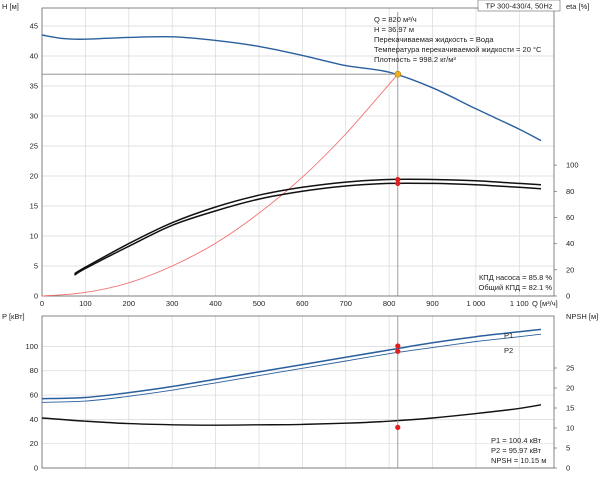 The width and height of the screenshot is (600, 479). Describe the element at coordinates (36, 468) in the screenshot. I see `bottom-left-tick-label: 0` at that location.